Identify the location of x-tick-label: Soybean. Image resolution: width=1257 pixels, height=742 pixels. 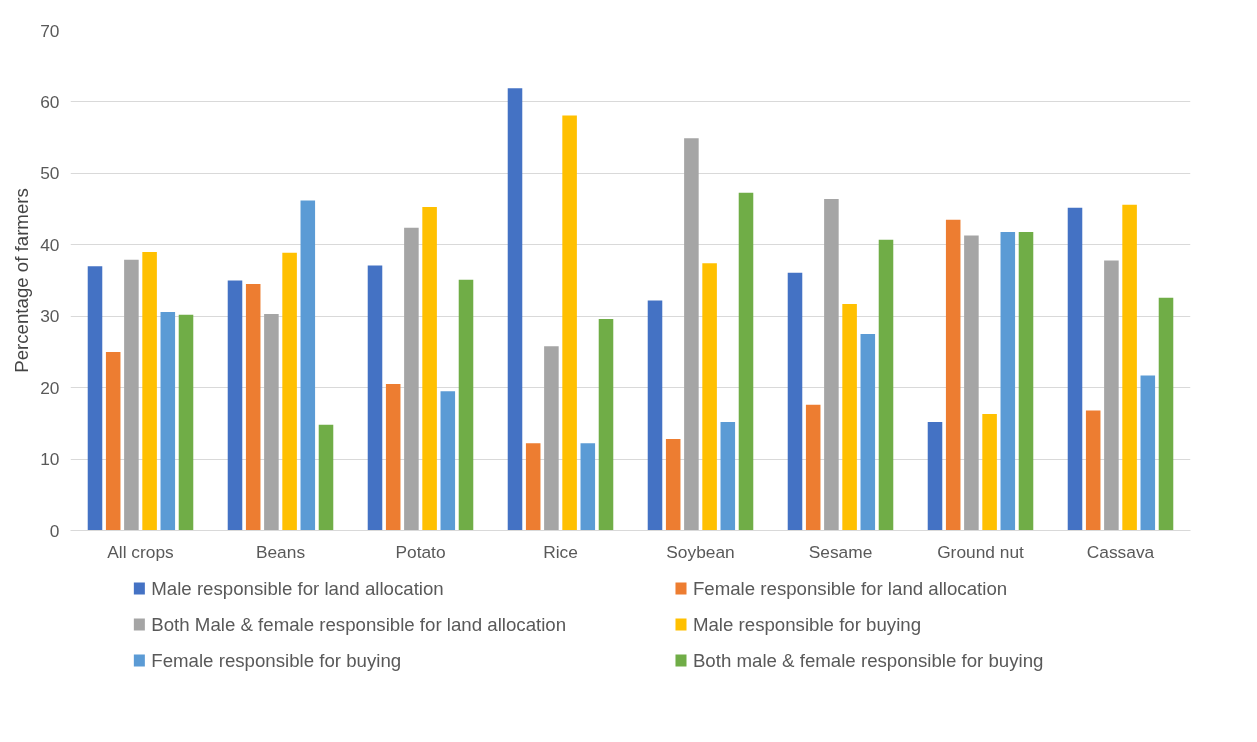
(700, 551).